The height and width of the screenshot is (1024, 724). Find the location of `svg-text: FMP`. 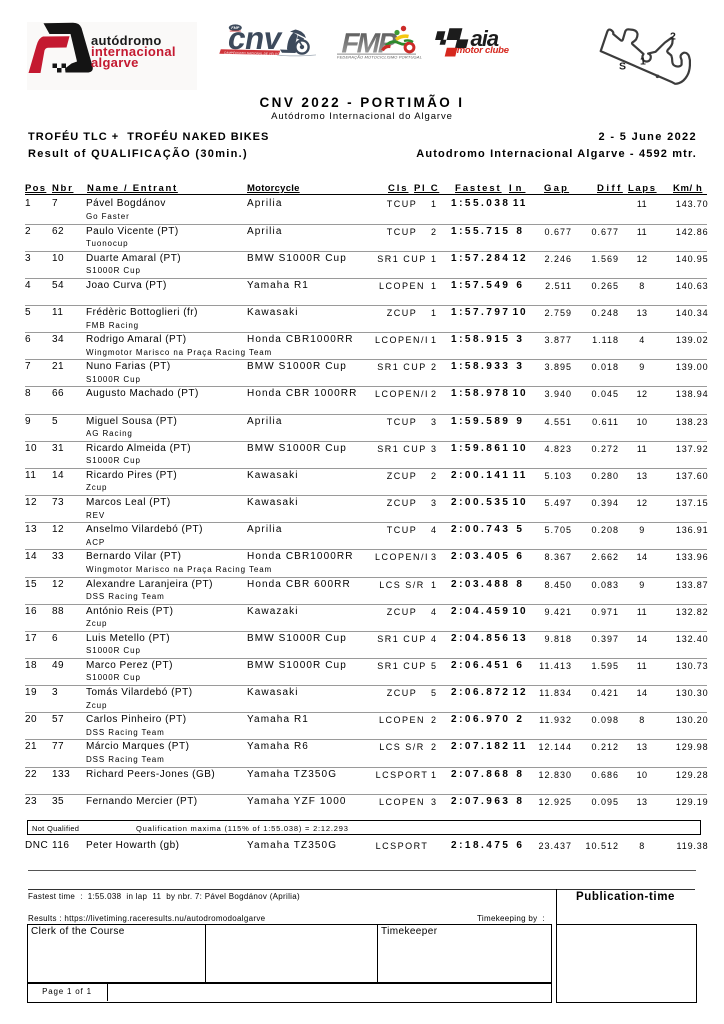

svg-text: FMP is located at coordinates (235, 28).